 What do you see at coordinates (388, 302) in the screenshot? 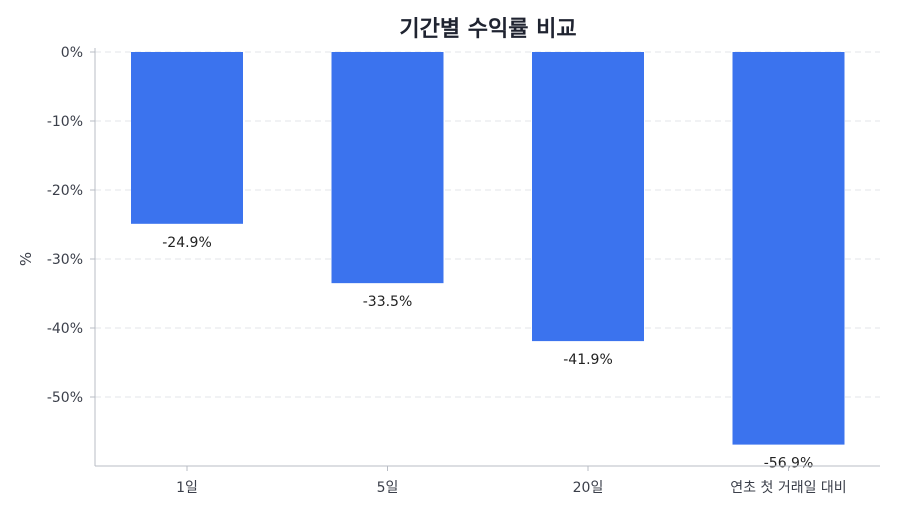
I see `data-label: -33.5%` at bounding box center [388, 302].